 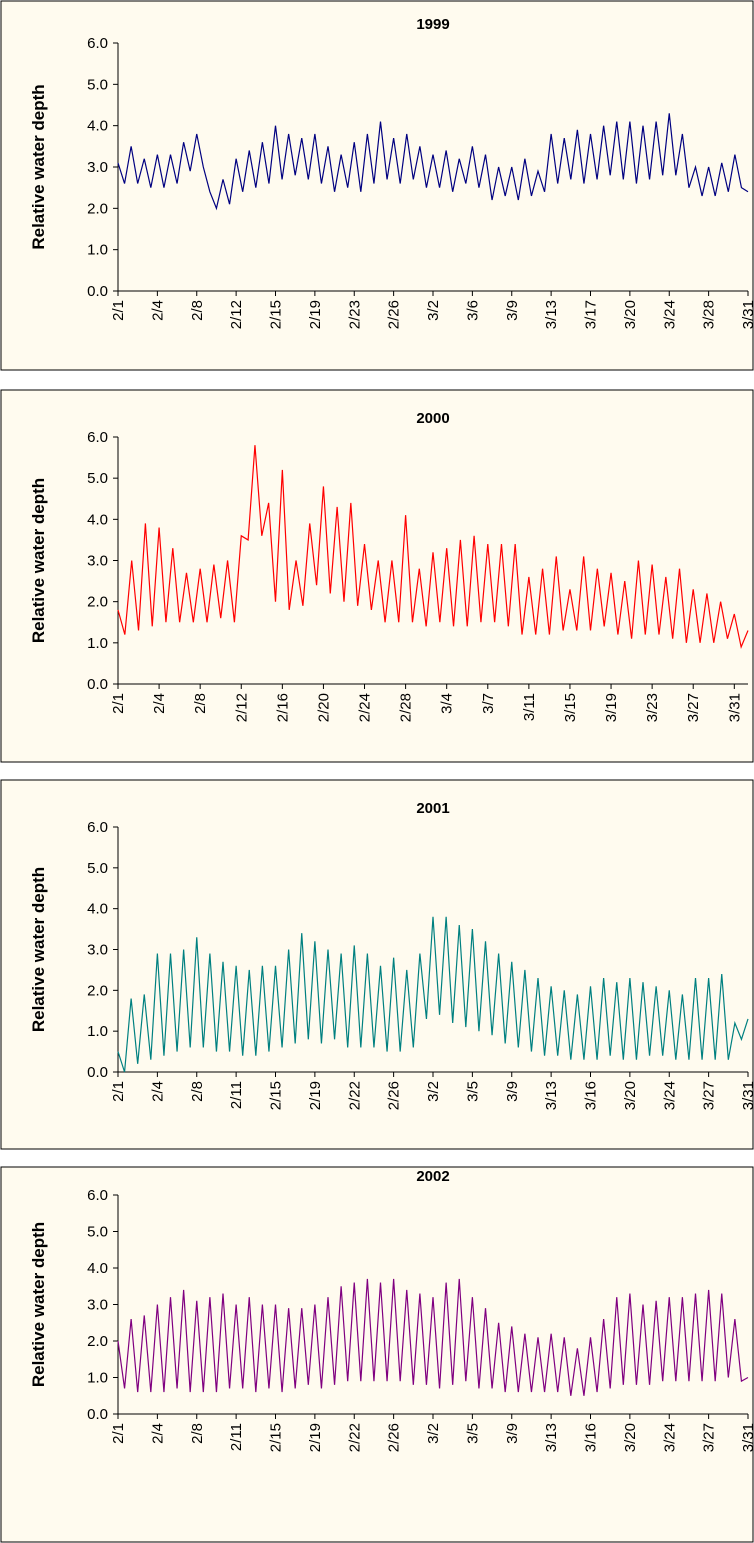 I want to click on x-tick-label: 3/6, so click(x=472, y=310).